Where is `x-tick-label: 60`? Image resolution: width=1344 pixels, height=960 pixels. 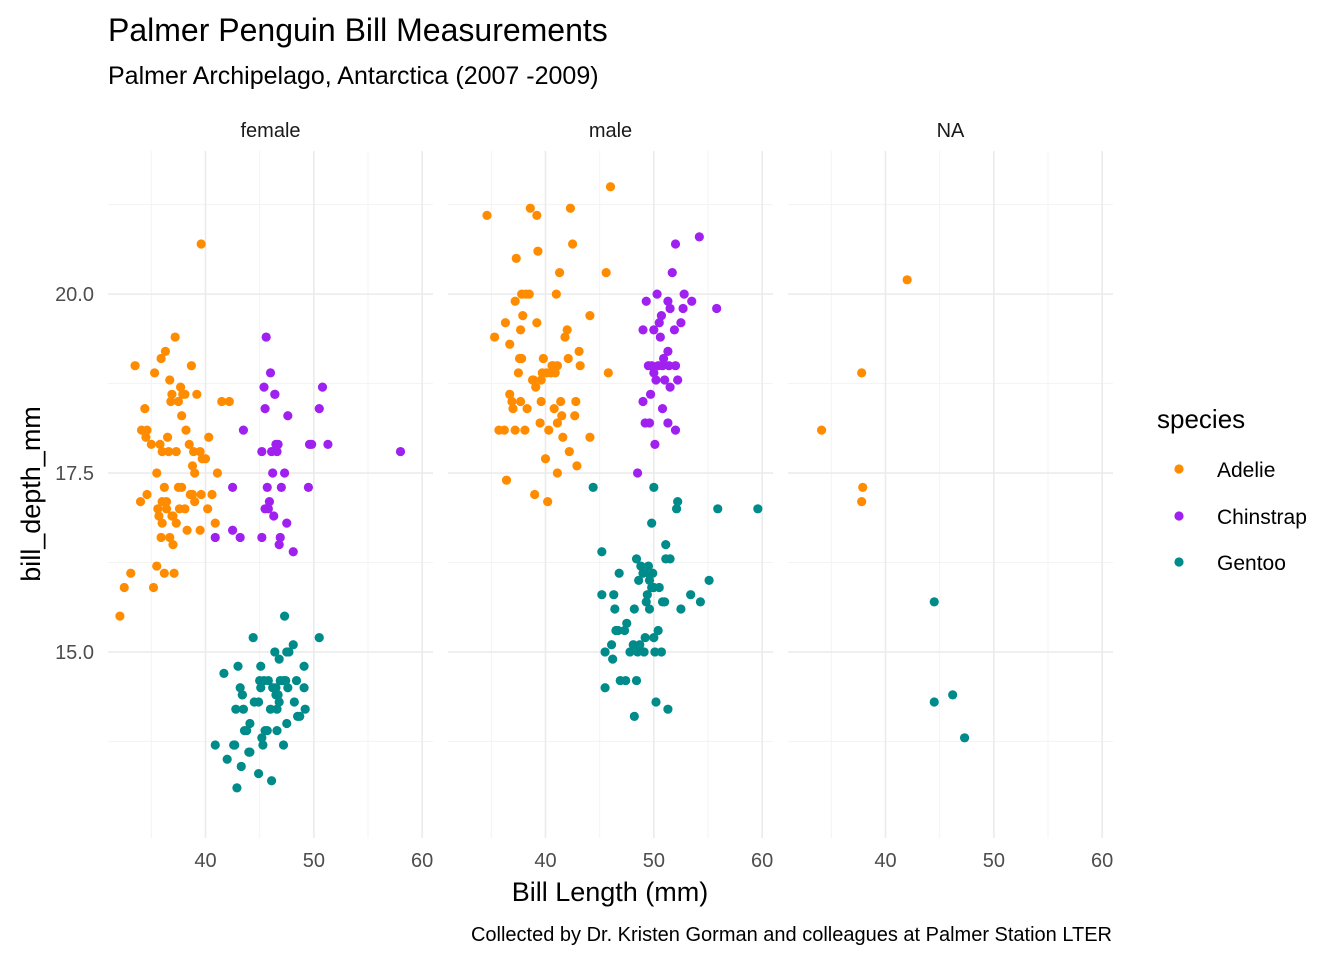
x-tick-label: 60 is located at coordinates (422, 861).